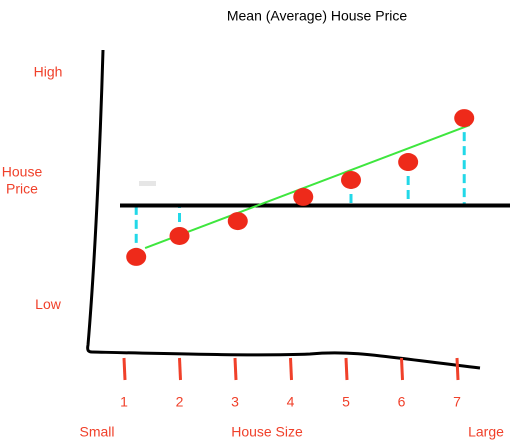  Describe the element at coordinates (95, 201) in the screenshot. I see `y-axis` at that location.